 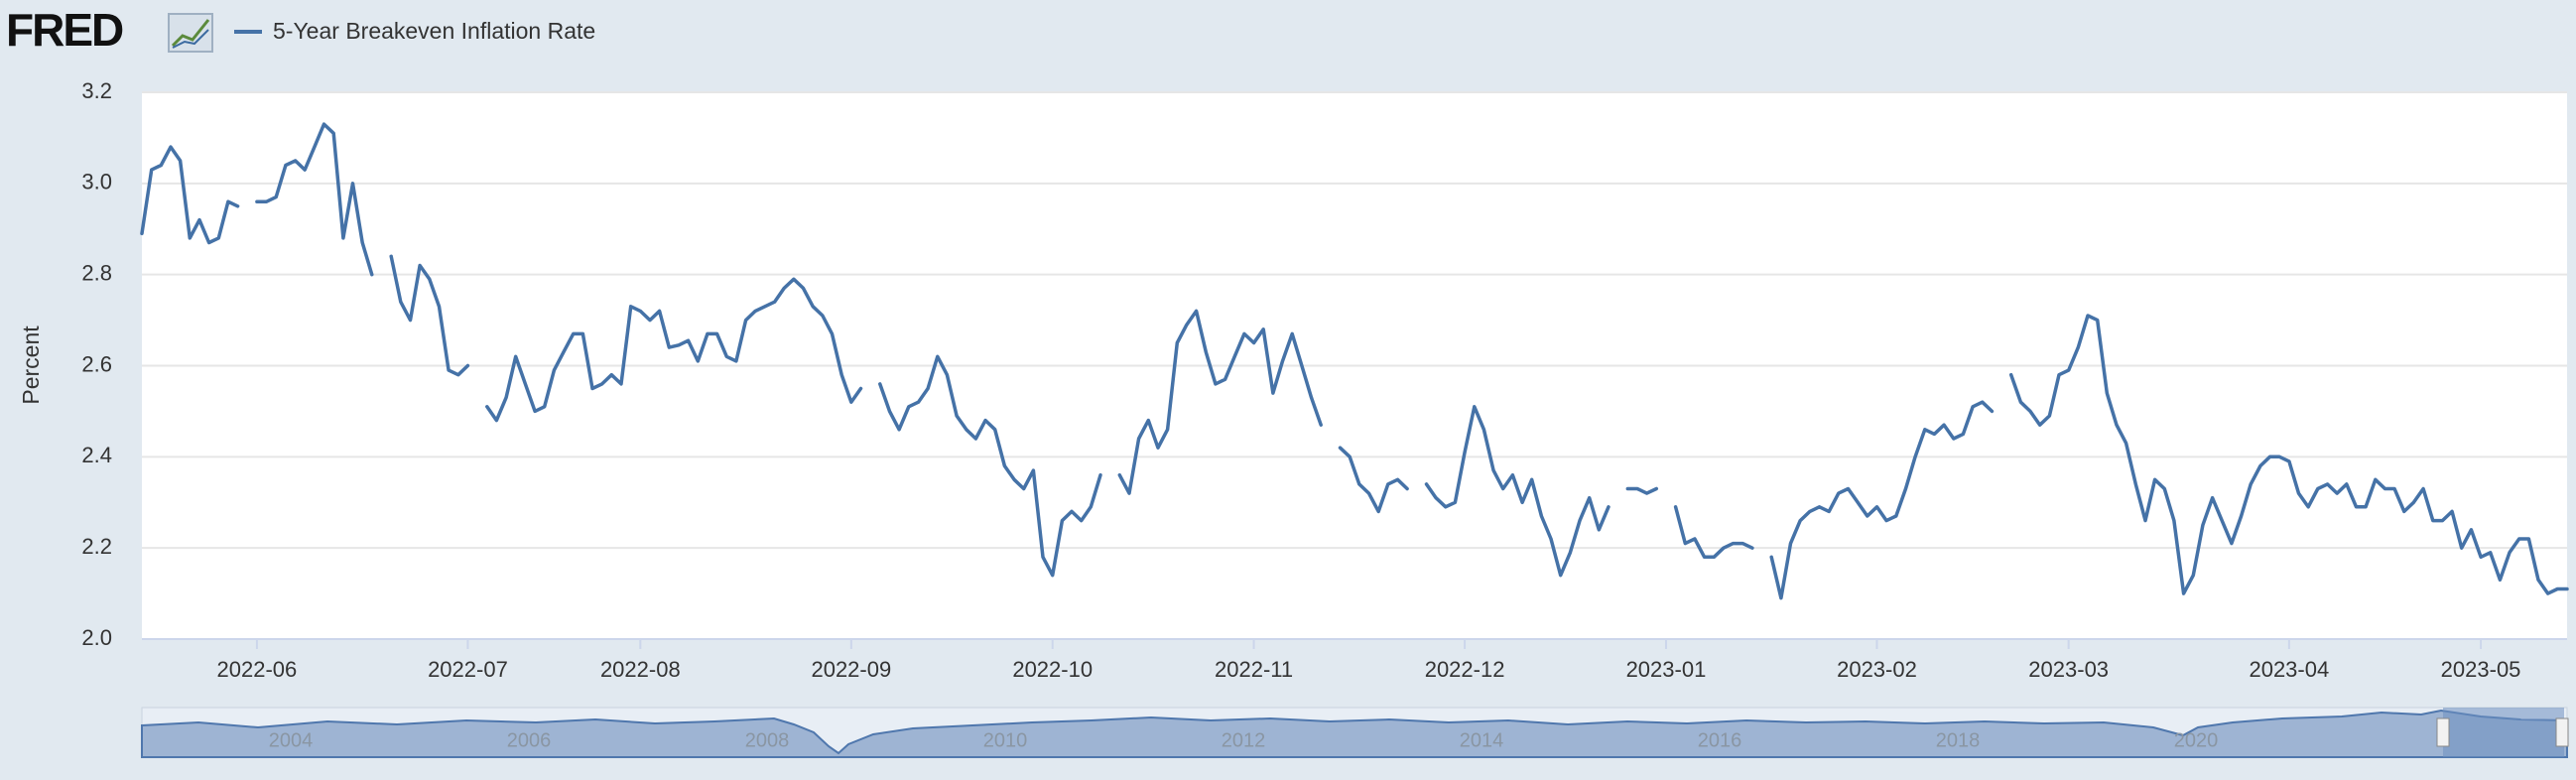 What do you see at coordinates (1720, 740) in the screenshot?
I see `navigator-label: 2016` at bounding box center [1720, 740].